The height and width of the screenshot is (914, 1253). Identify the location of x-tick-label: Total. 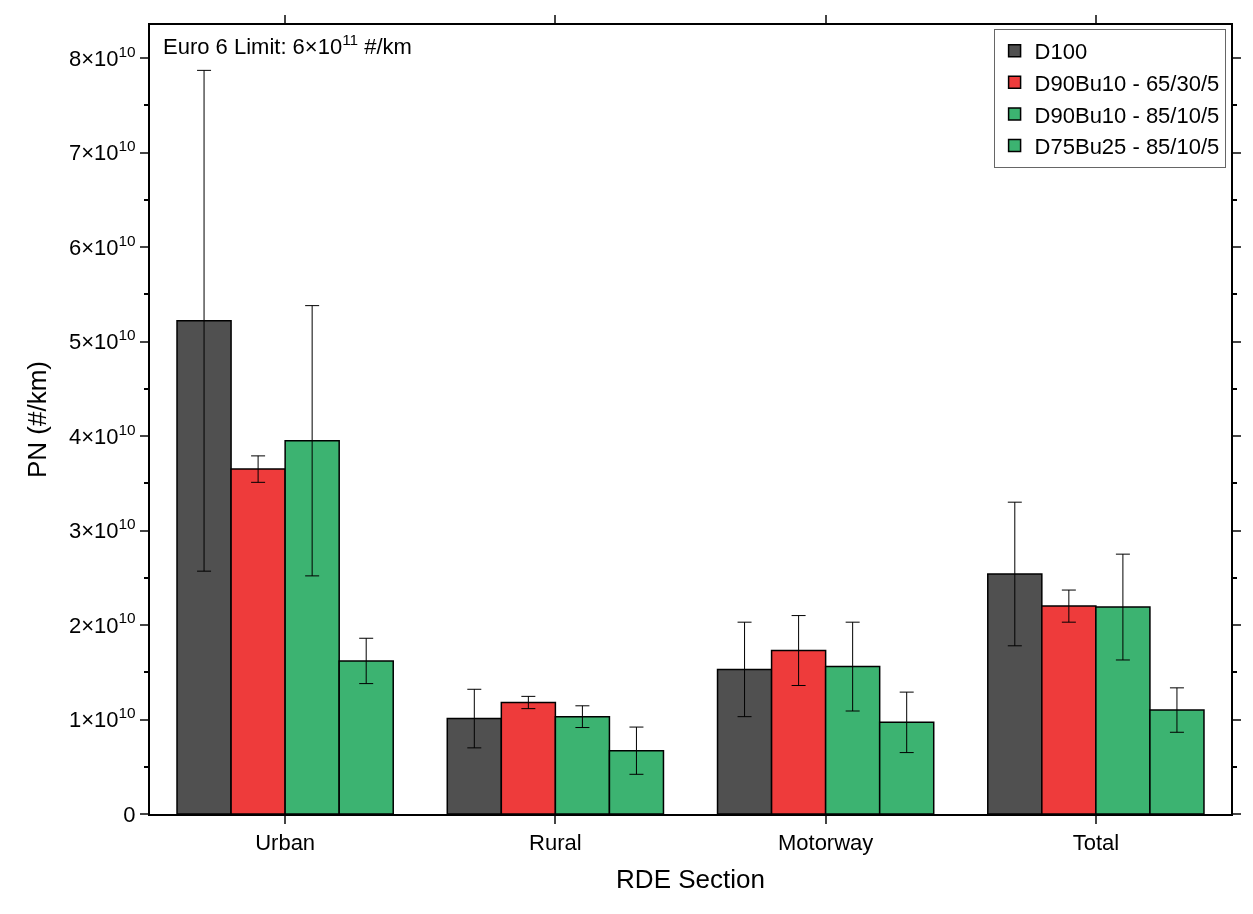
(1096, 843).